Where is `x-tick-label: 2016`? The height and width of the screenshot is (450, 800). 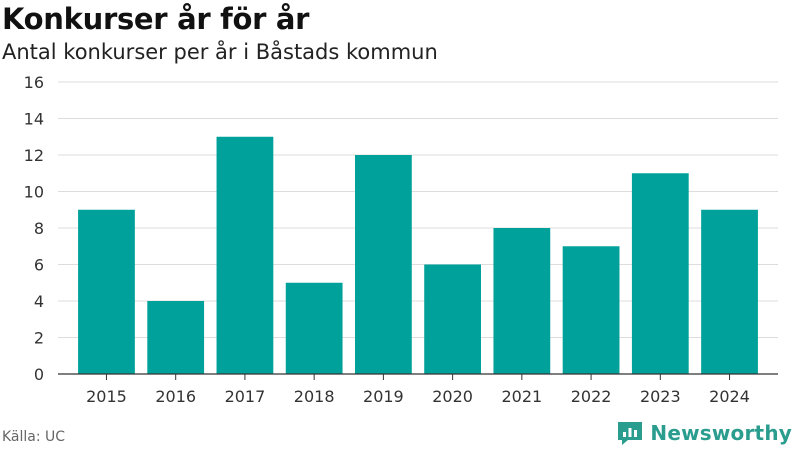
x-tick-label: 2016 is located at coordinates (175, 396).